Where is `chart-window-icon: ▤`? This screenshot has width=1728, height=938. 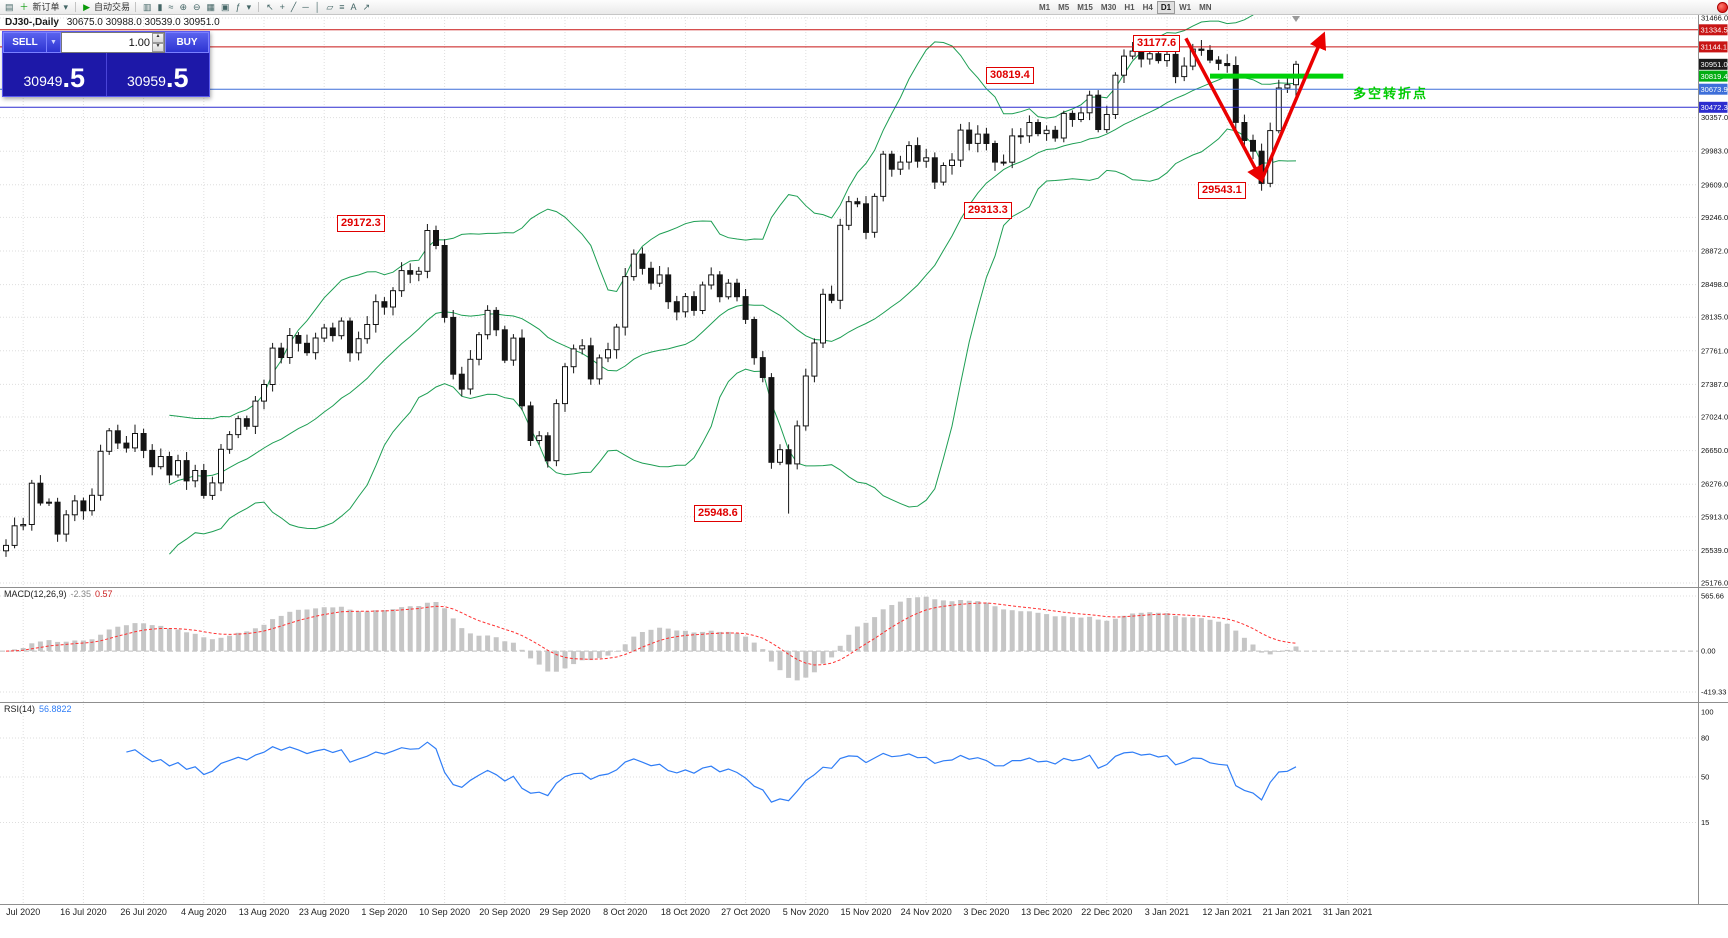
chart-window-icon: ▤ is located at coordinates (9, 6).